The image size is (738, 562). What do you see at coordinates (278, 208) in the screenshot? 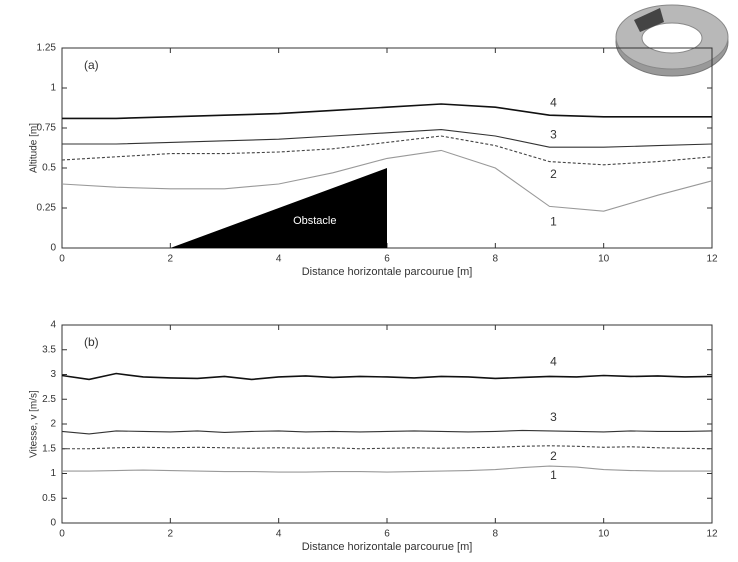
I see `obstacle` at bounding box center [278, 208].